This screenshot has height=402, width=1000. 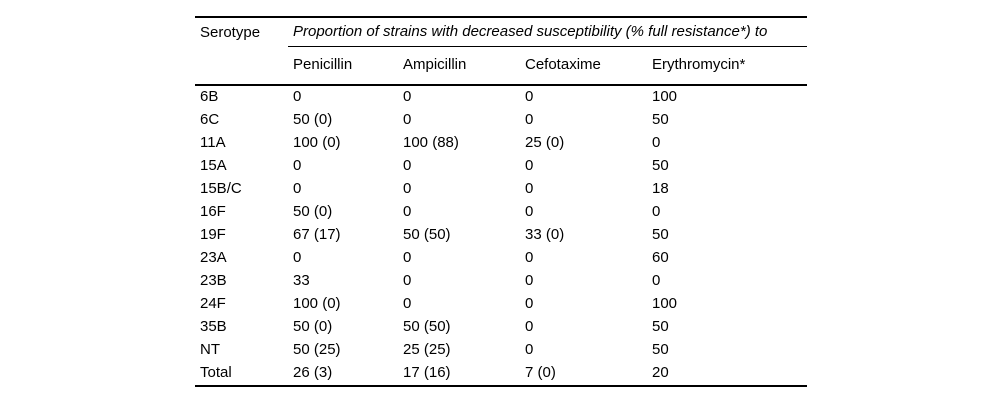 I want to click on table-row: 19F 67 (17) 50 (50) 33 (0) 50, so click(x=501, y=235).